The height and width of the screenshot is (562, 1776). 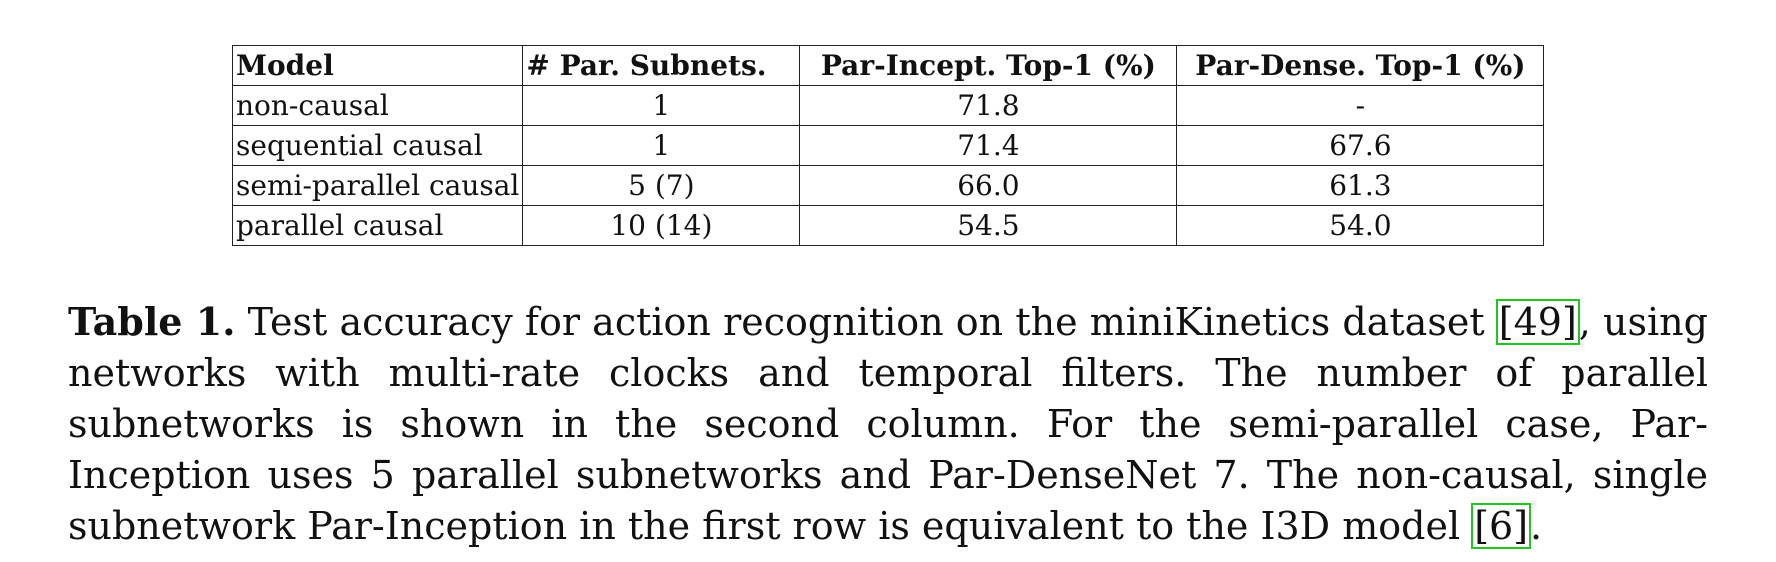 I want to click on cell-incept: 71.8, so click(x=988, y=105).